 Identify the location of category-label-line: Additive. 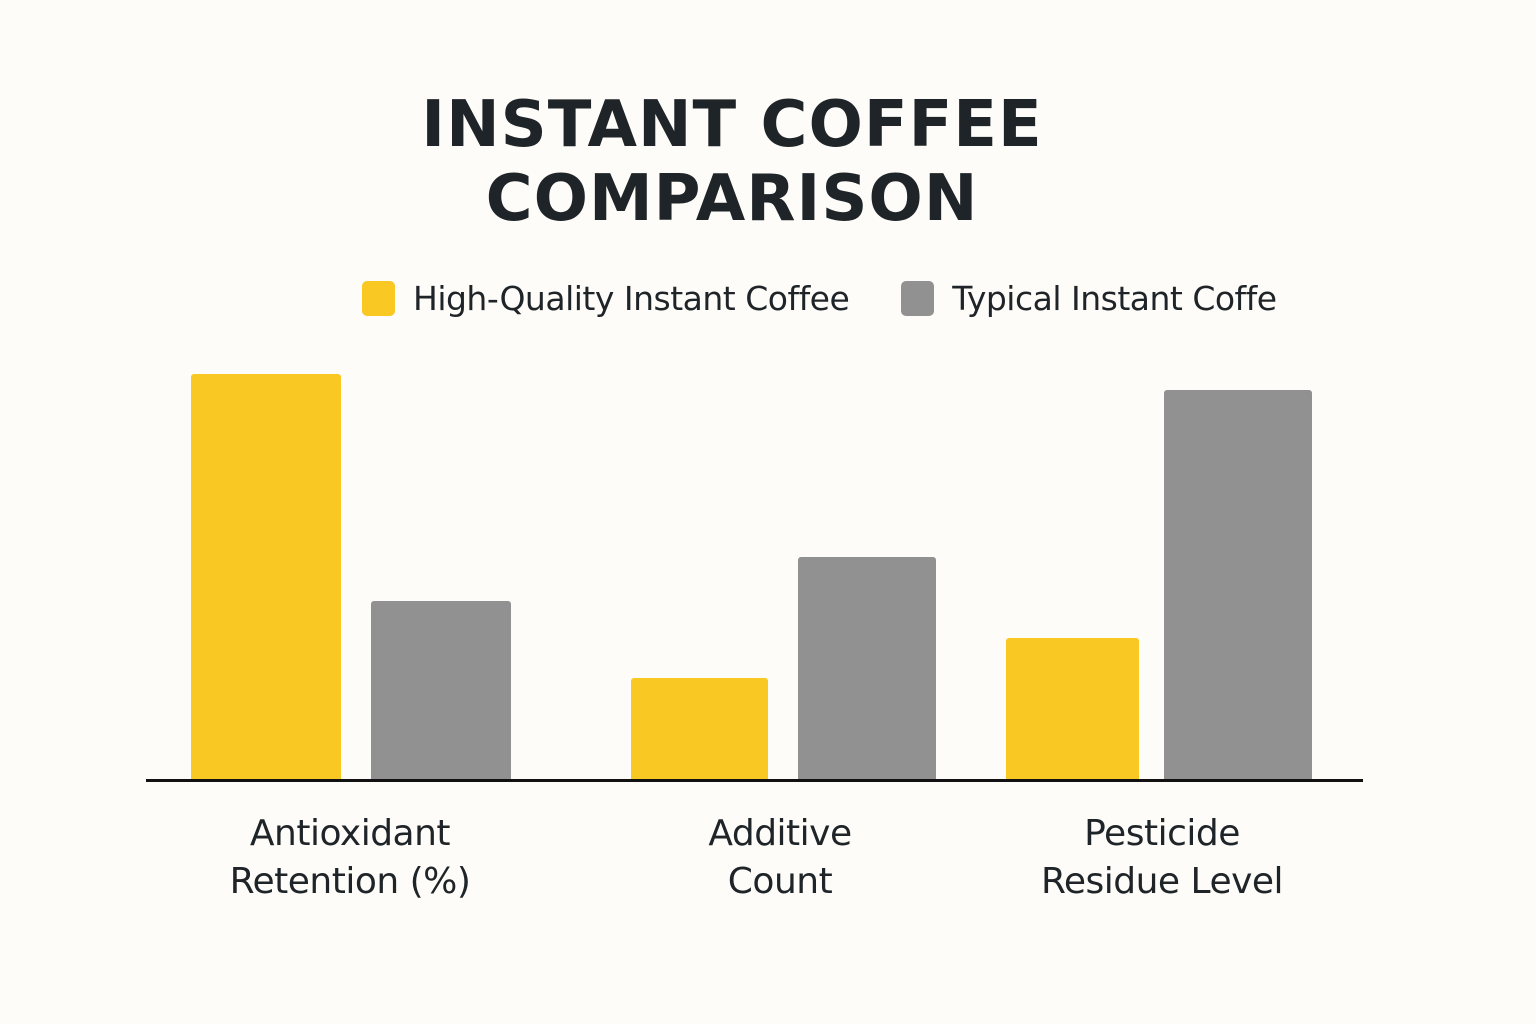
(780, 833).